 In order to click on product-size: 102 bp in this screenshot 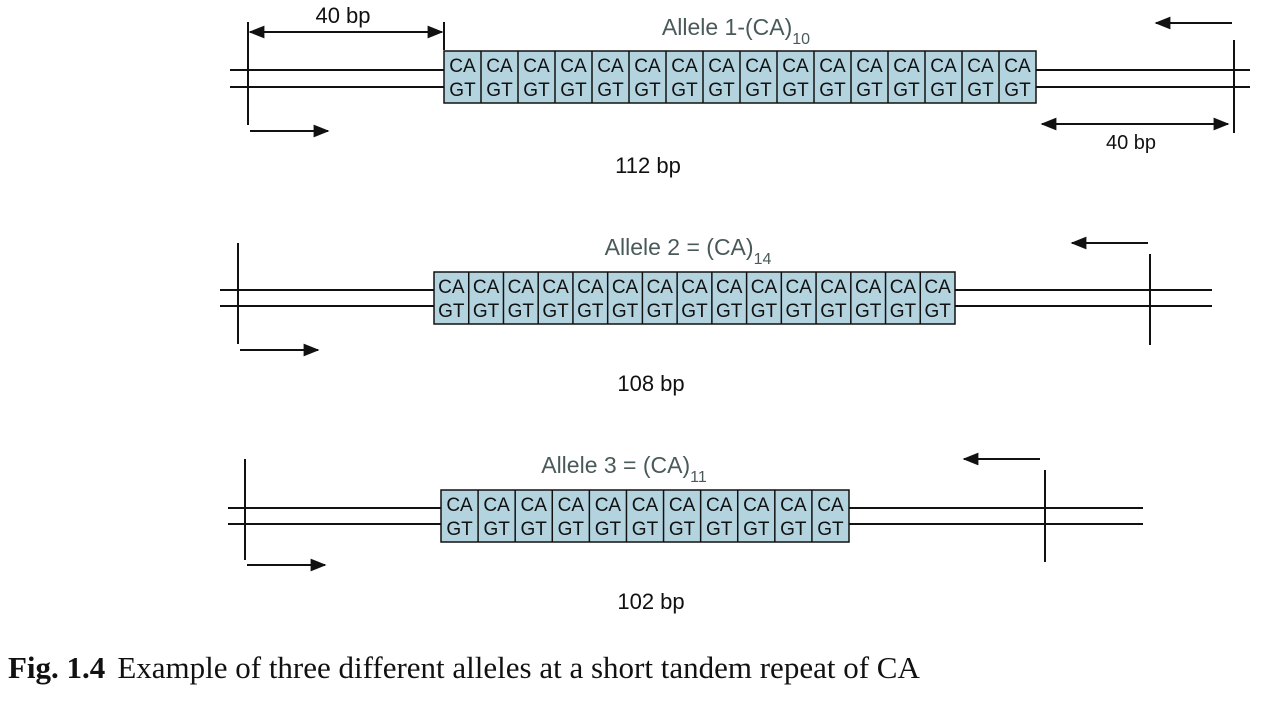, I will do `click(650, 601)`.